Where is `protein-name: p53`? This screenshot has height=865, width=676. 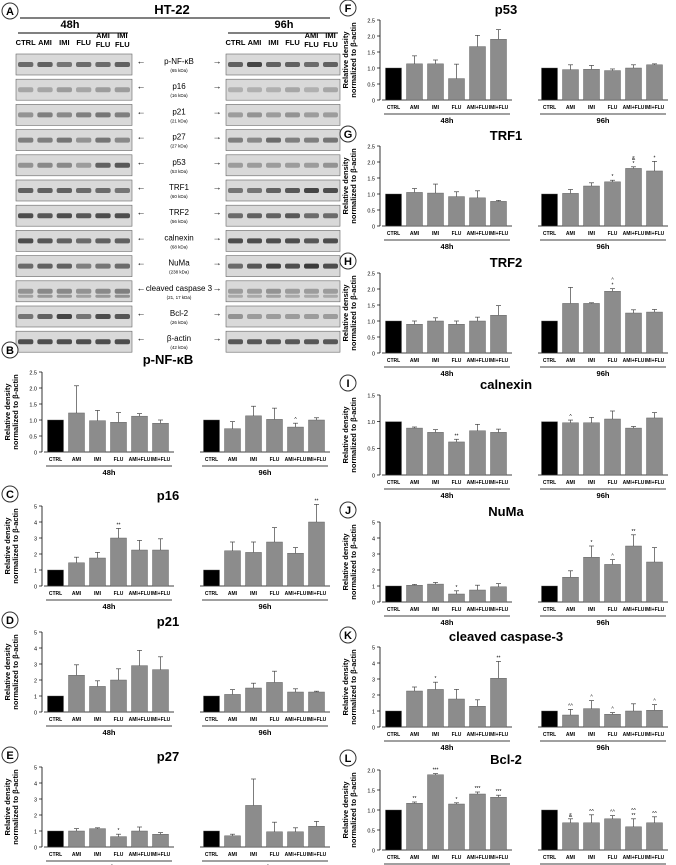
protein-name: p53 is located at coordinates (179, 162).